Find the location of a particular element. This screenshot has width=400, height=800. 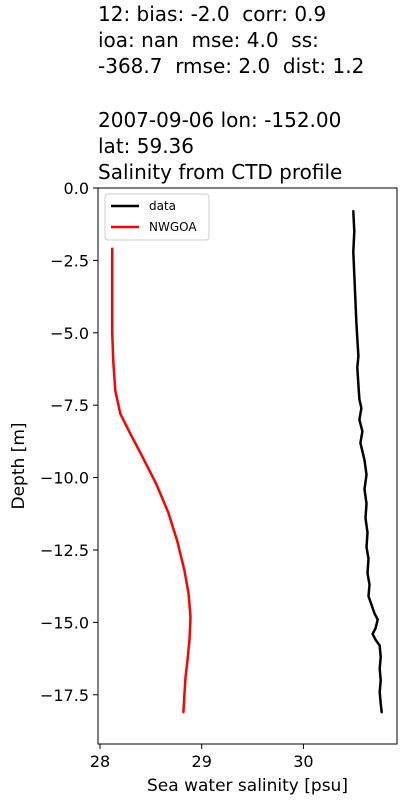

date-line: 2007-09-06 lon: -152.00 is located at coordinates (220, 120).